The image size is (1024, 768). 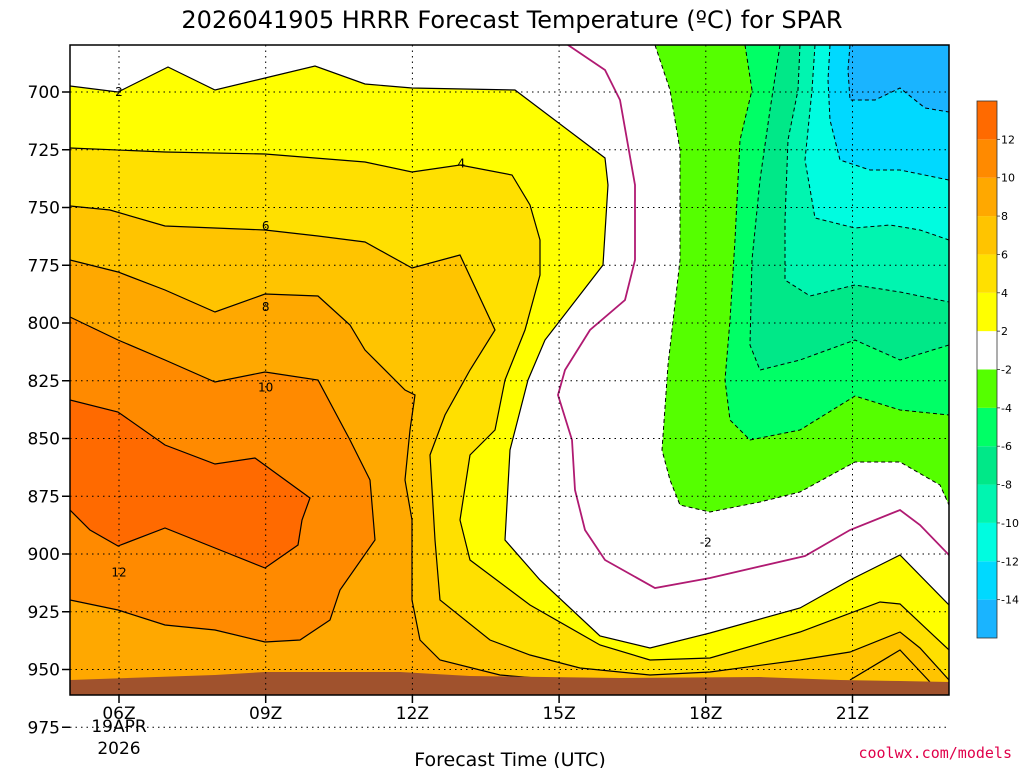 What do you see at coordinates (509, 758) in the screenshot?
I see `x-axis-title: Forecast Time (UTC)` at bounding box center [509, 758].